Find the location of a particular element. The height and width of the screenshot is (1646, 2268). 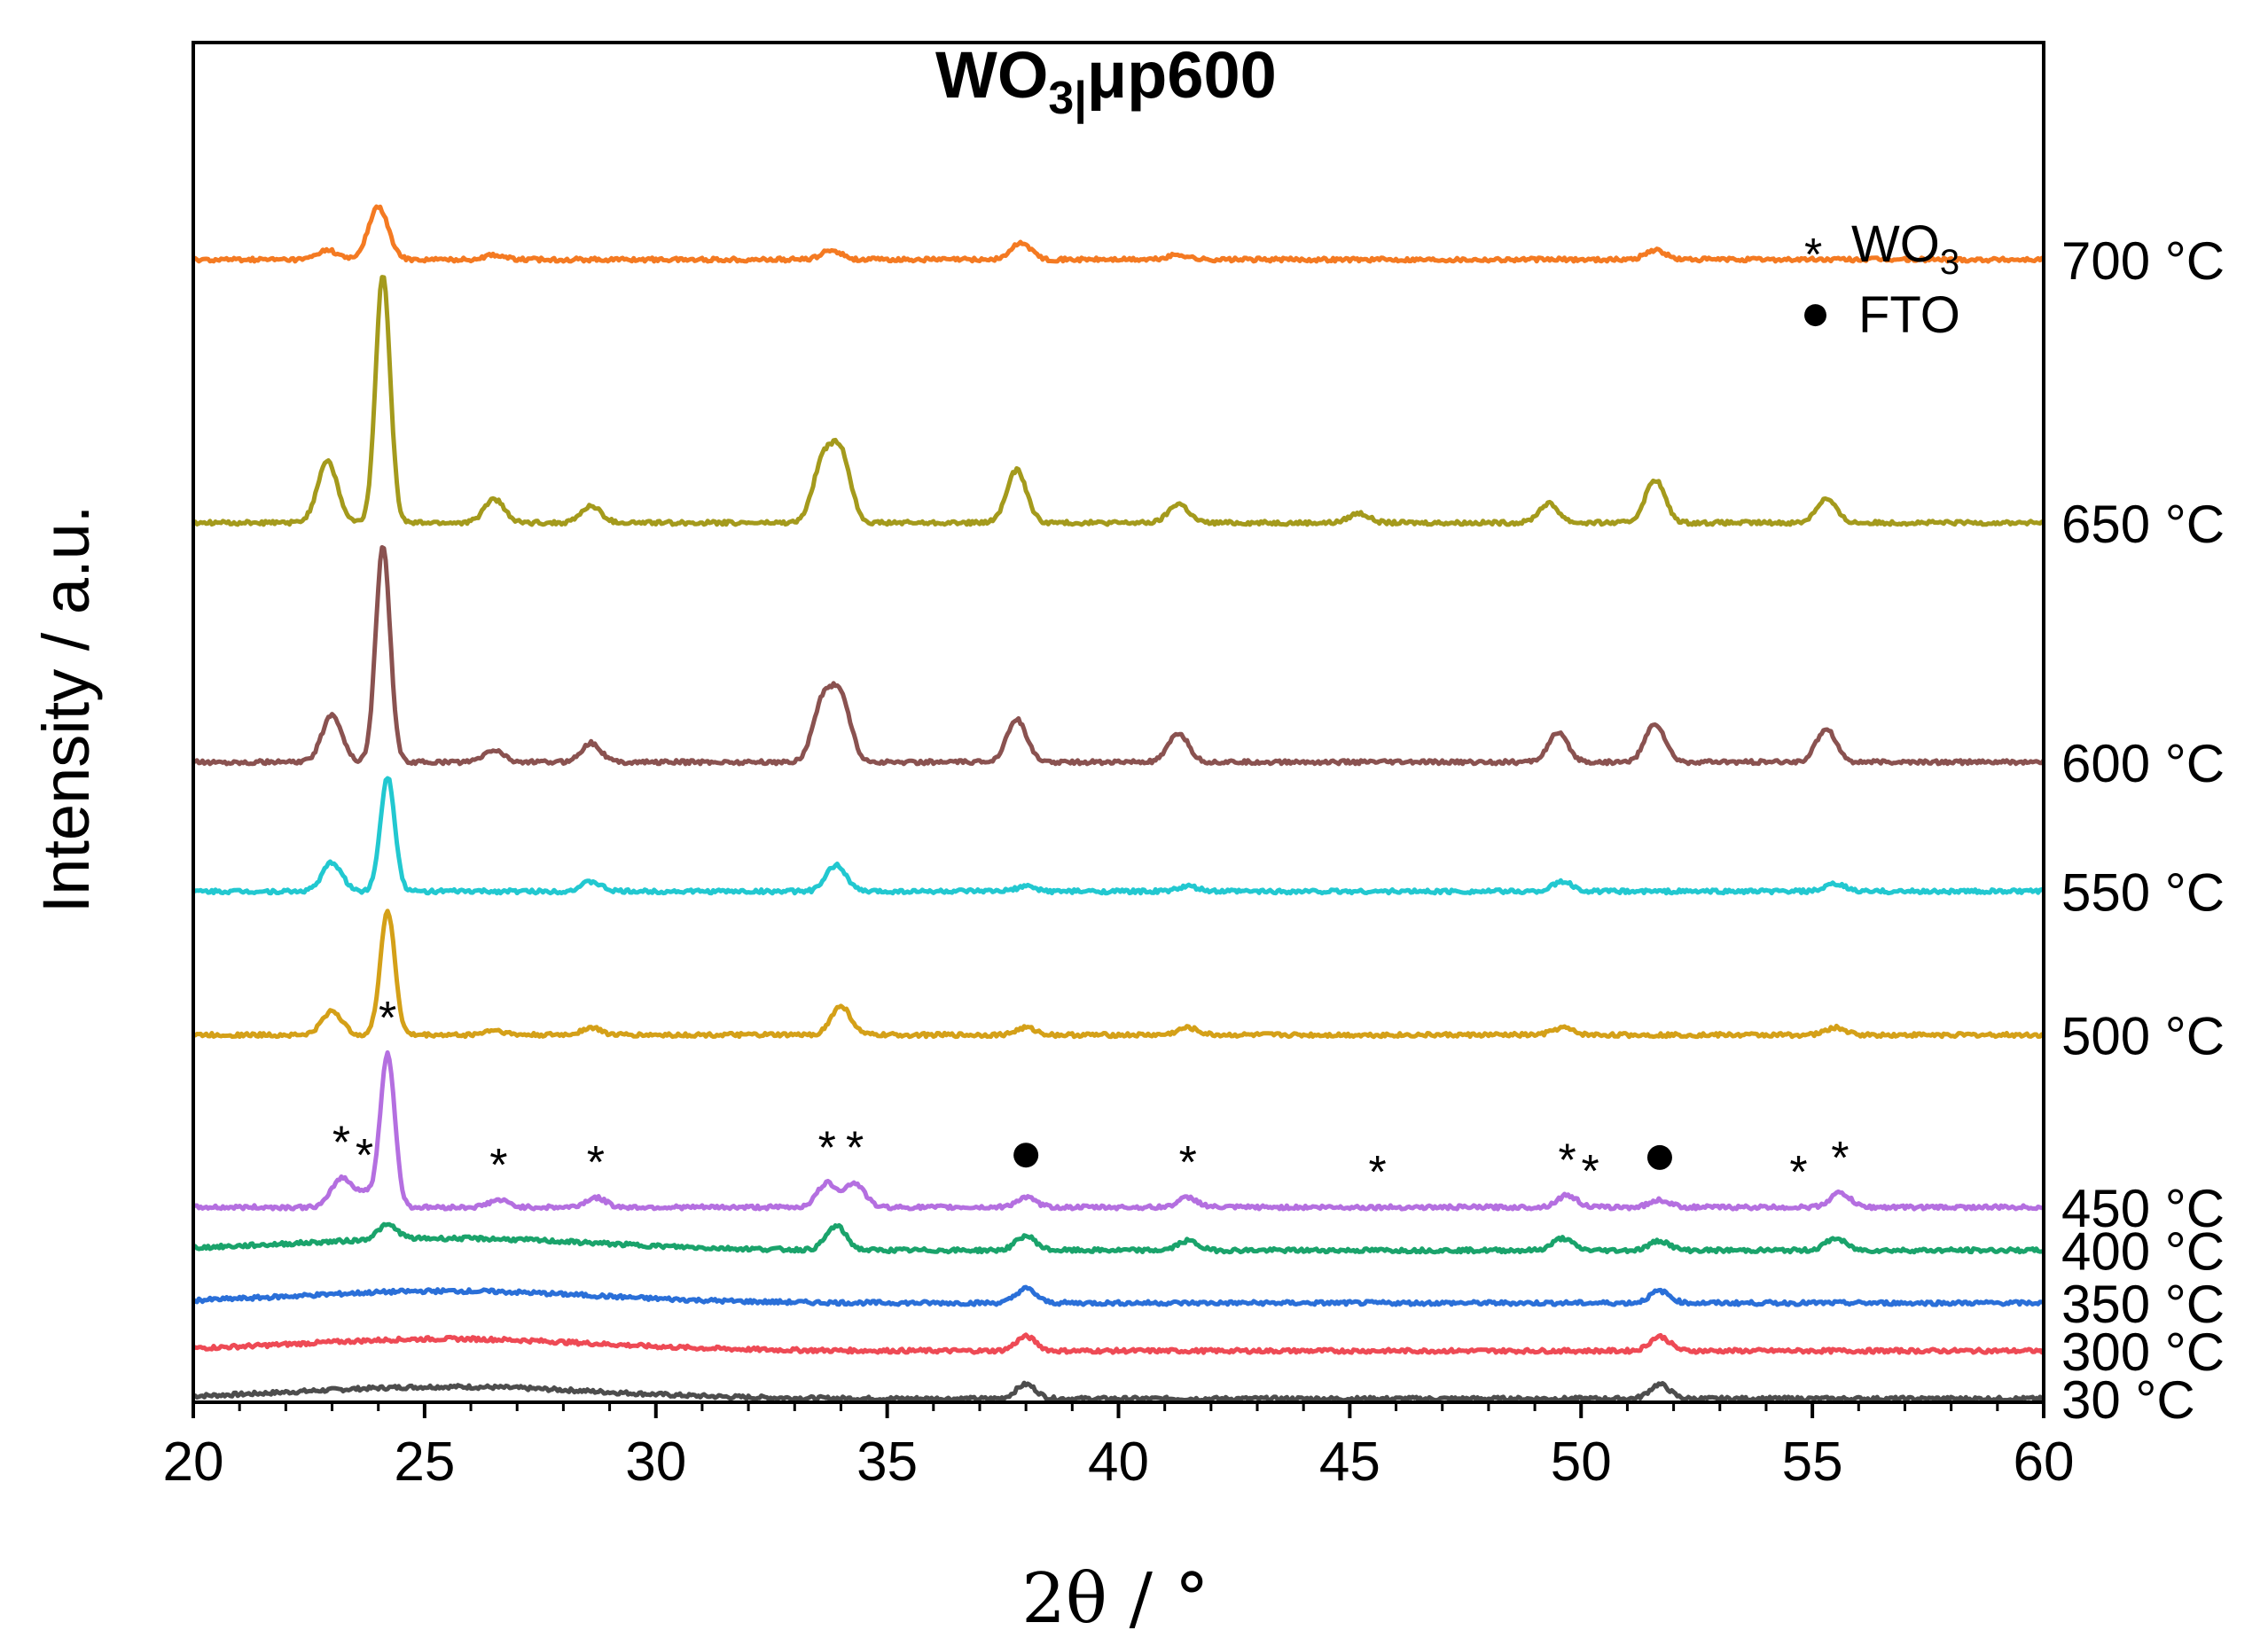

series-label-650: 650 °C is located at coordinates (2143, 525).